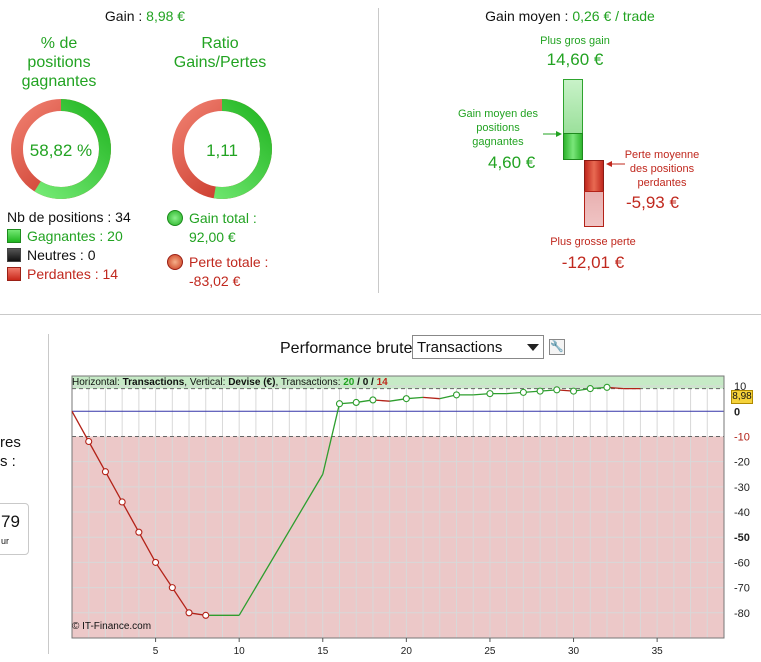 Image resolution: width=761 pixels, height=662 pixels. What do you see at coordinates (212, 236) in the screenshot?
I see `gain-total-value: 92,00 €` at bounding box center [212, 236].